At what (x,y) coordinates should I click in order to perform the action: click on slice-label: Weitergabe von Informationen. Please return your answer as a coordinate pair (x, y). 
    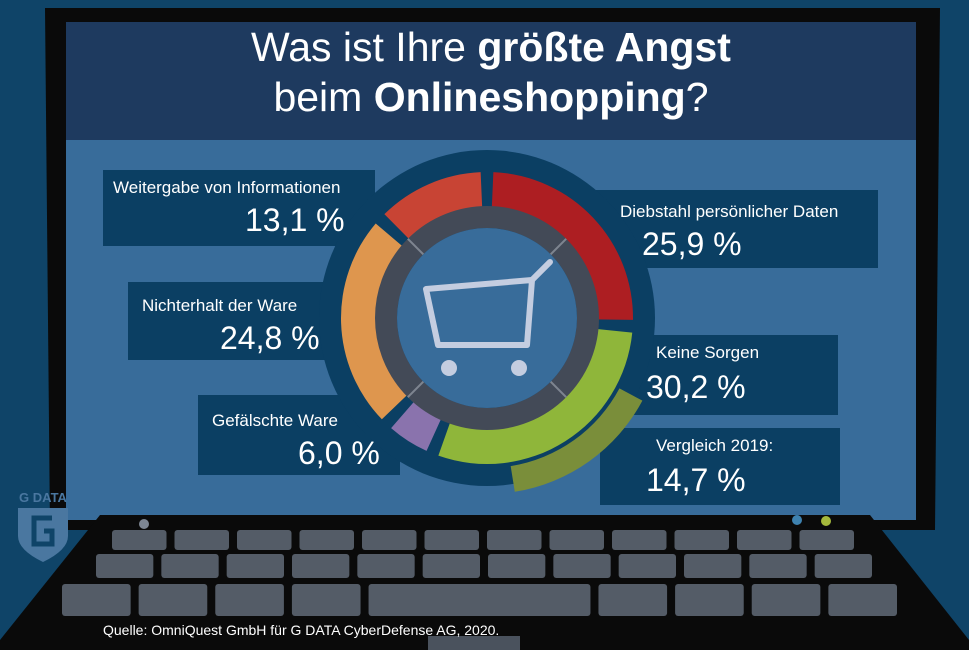
    Looking at the image, I should click on (227, 187).